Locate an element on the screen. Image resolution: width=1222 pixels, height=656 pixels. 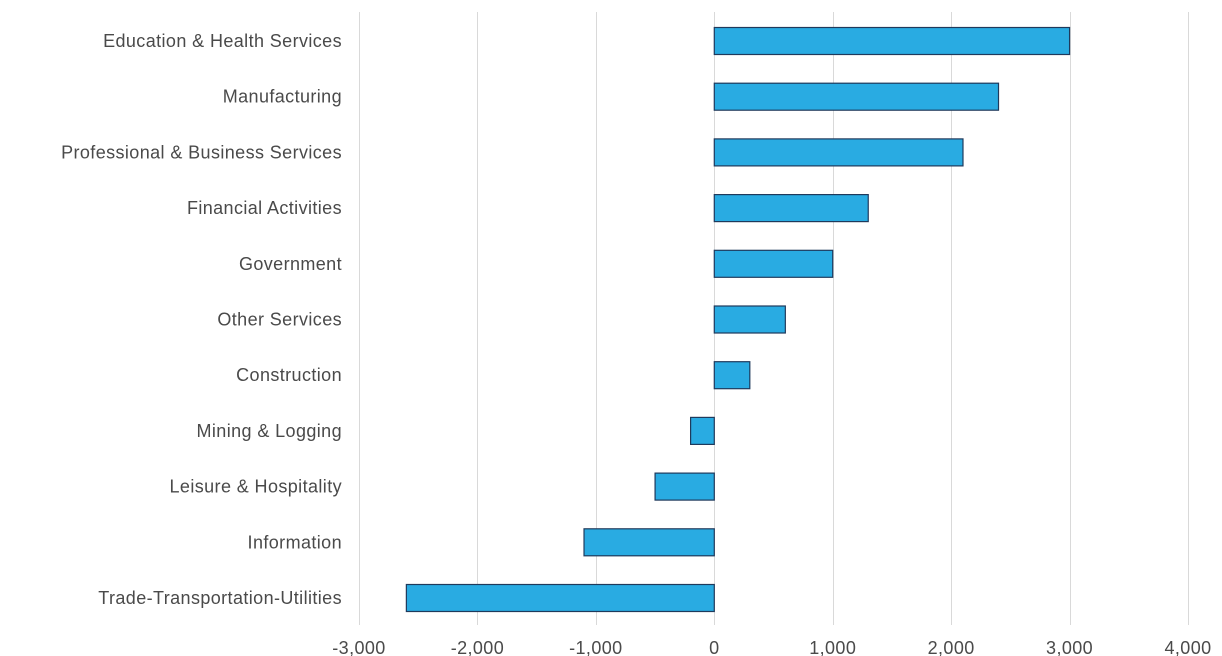
category-label: Trade-Transportation-Utilities is located at coordinates (220, 598).